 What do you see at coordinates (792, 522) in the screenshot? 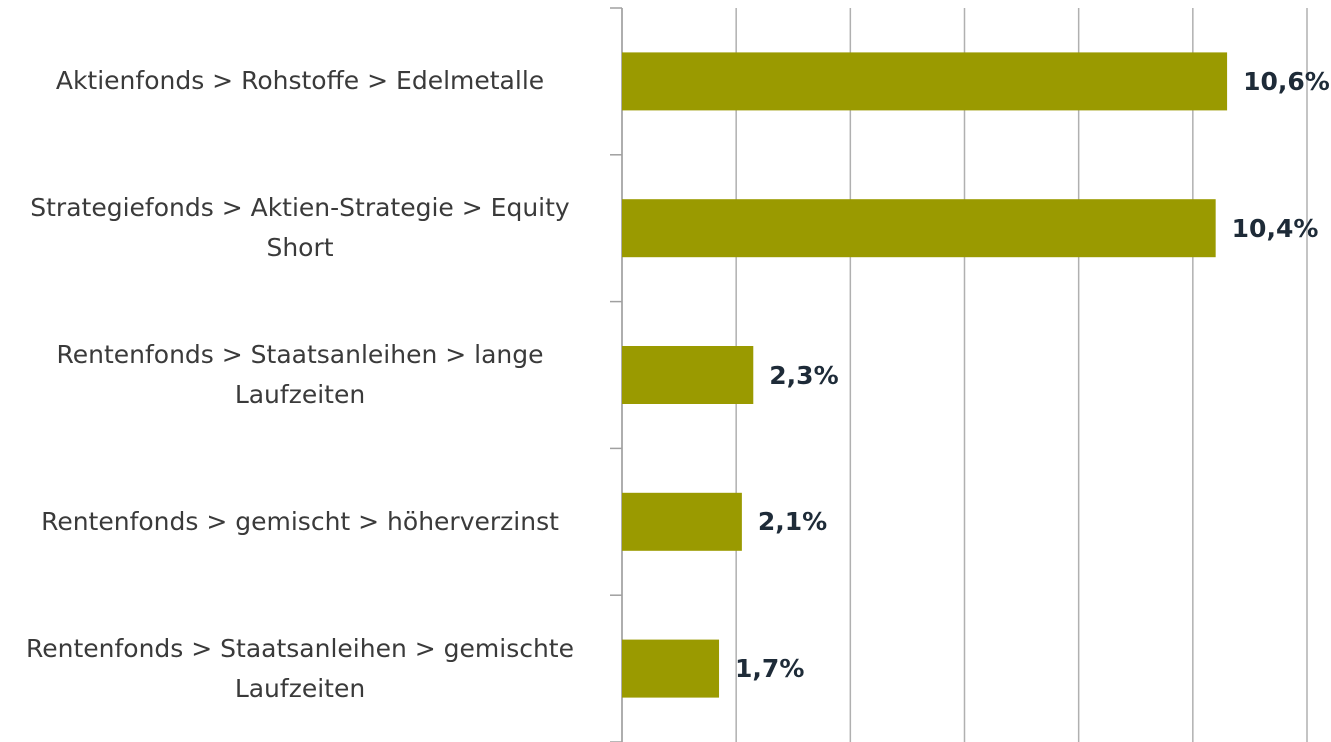
I see `value-label: 2,1%` at bounding box center [792, 522].